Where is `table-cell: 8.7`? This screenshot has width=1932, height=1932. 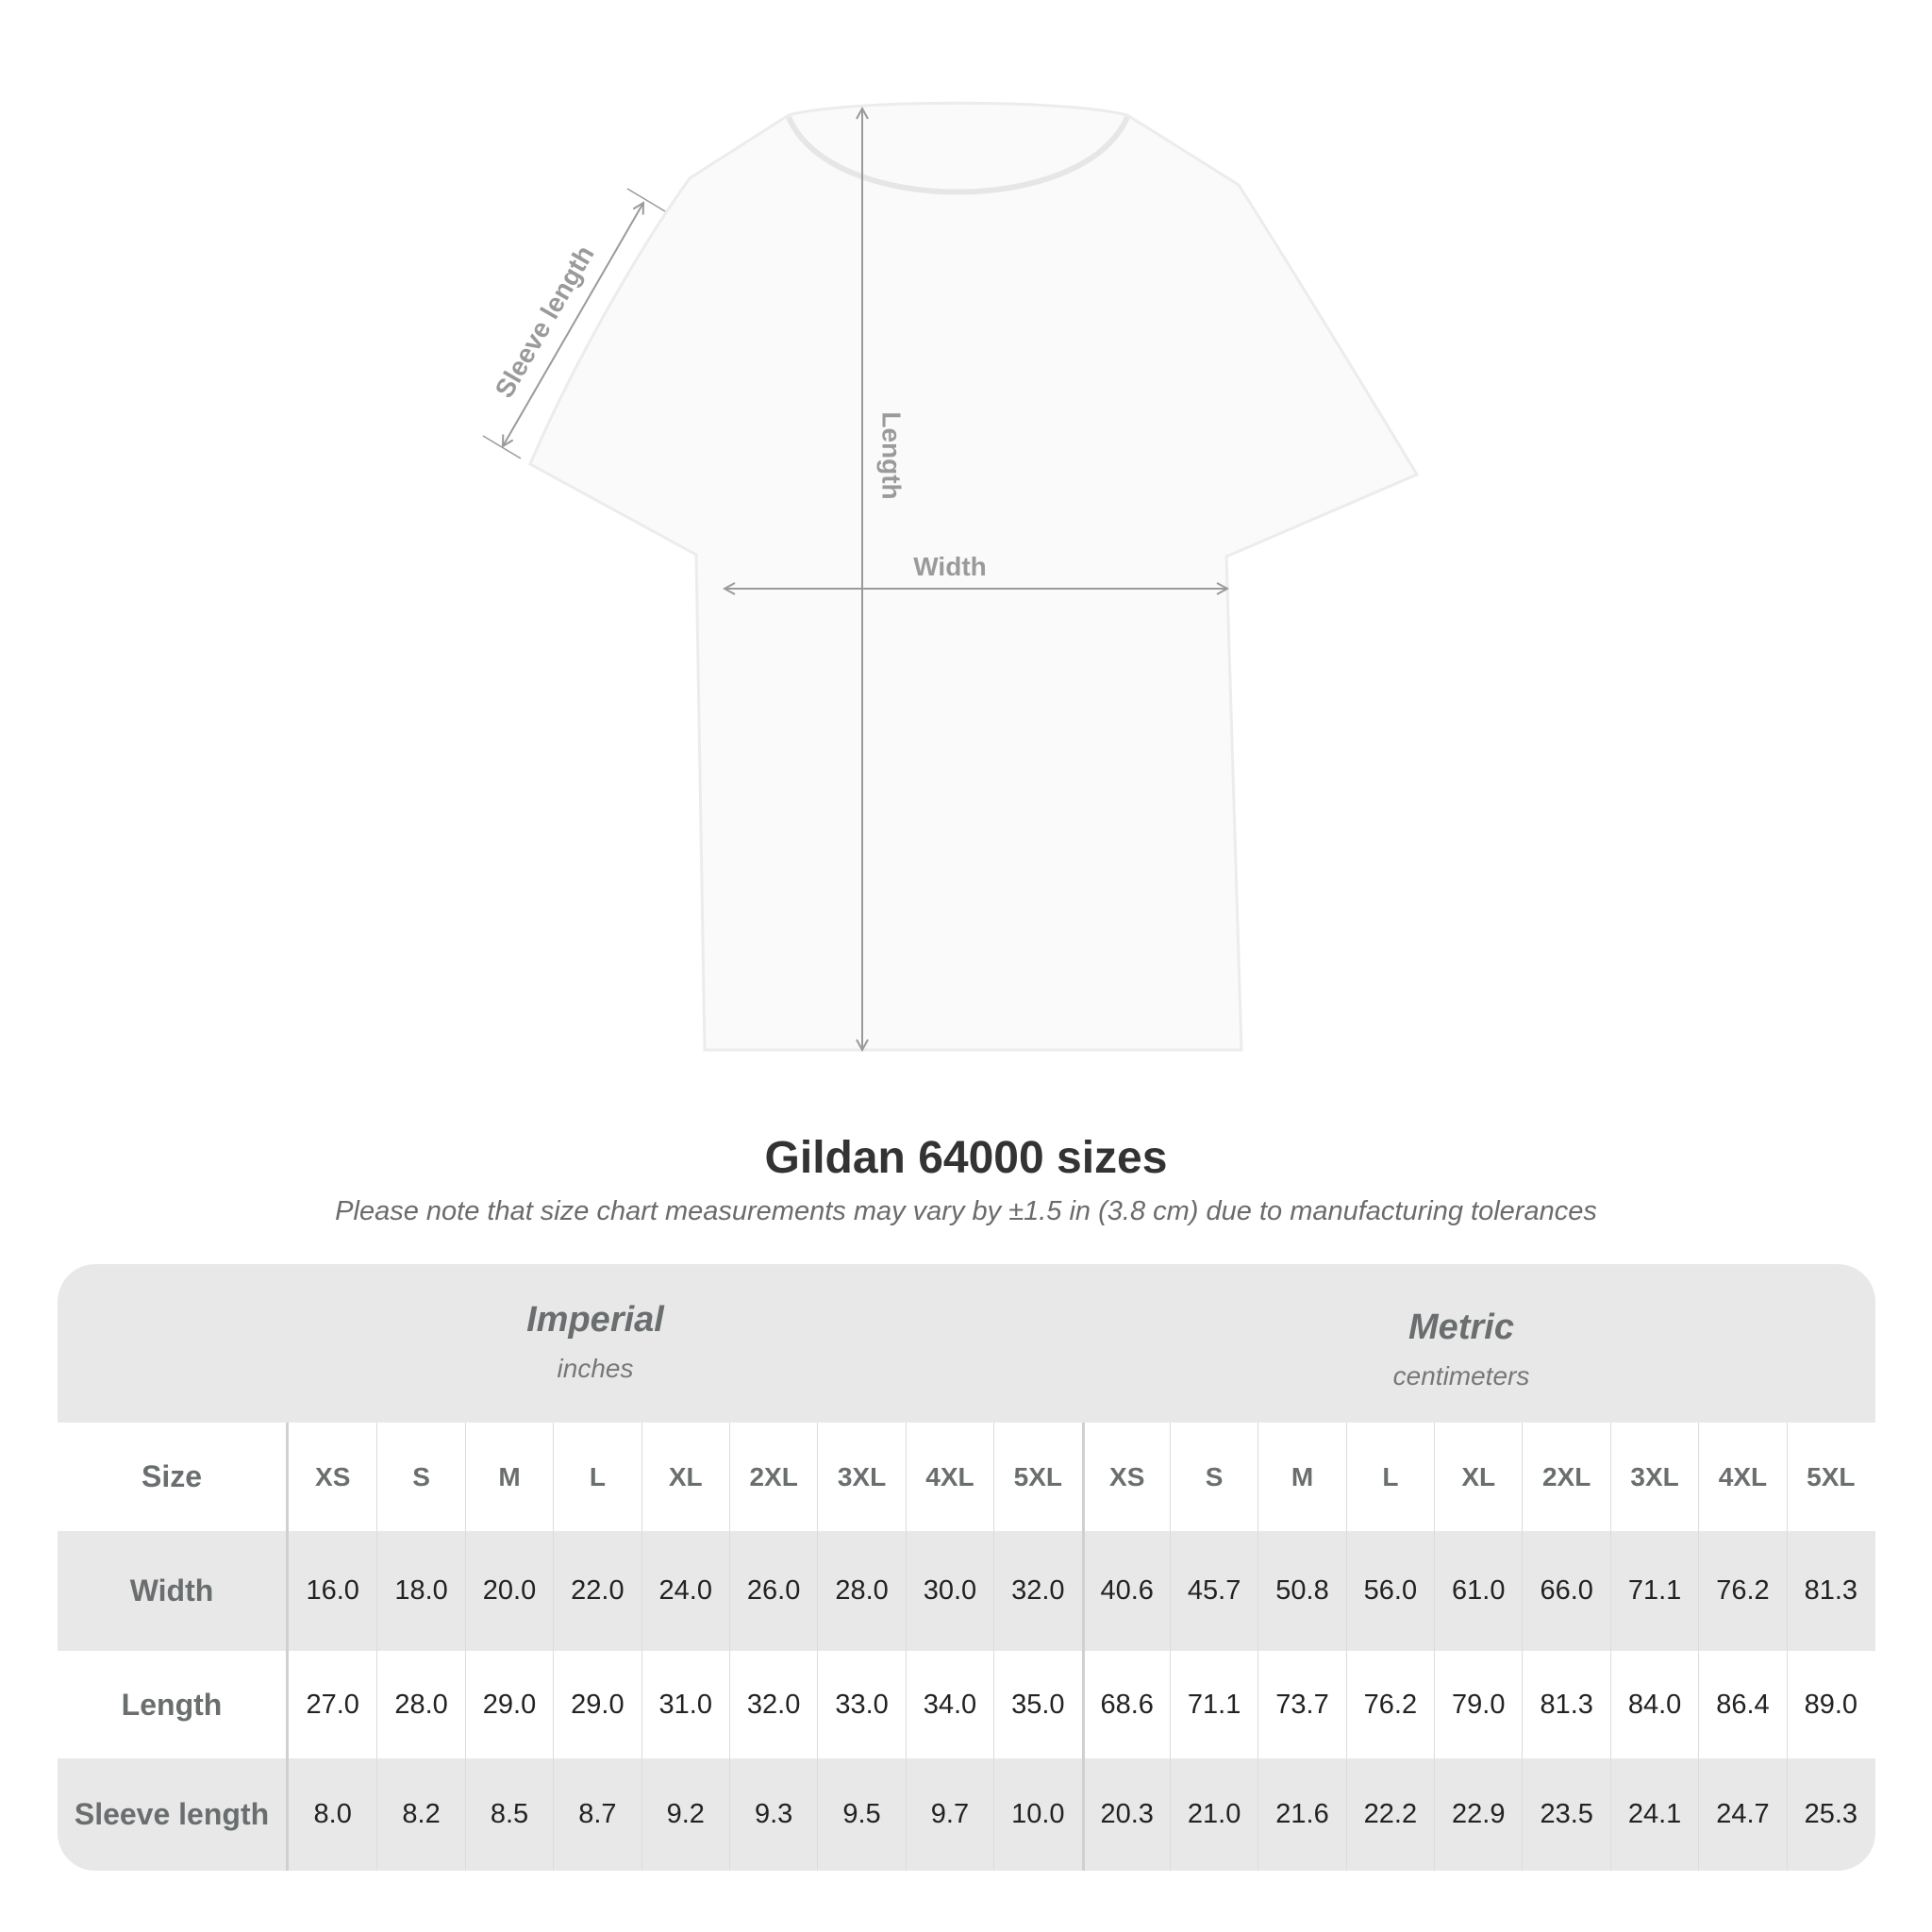
table-cell: 8.7 is located at coordinates (597, 1814).